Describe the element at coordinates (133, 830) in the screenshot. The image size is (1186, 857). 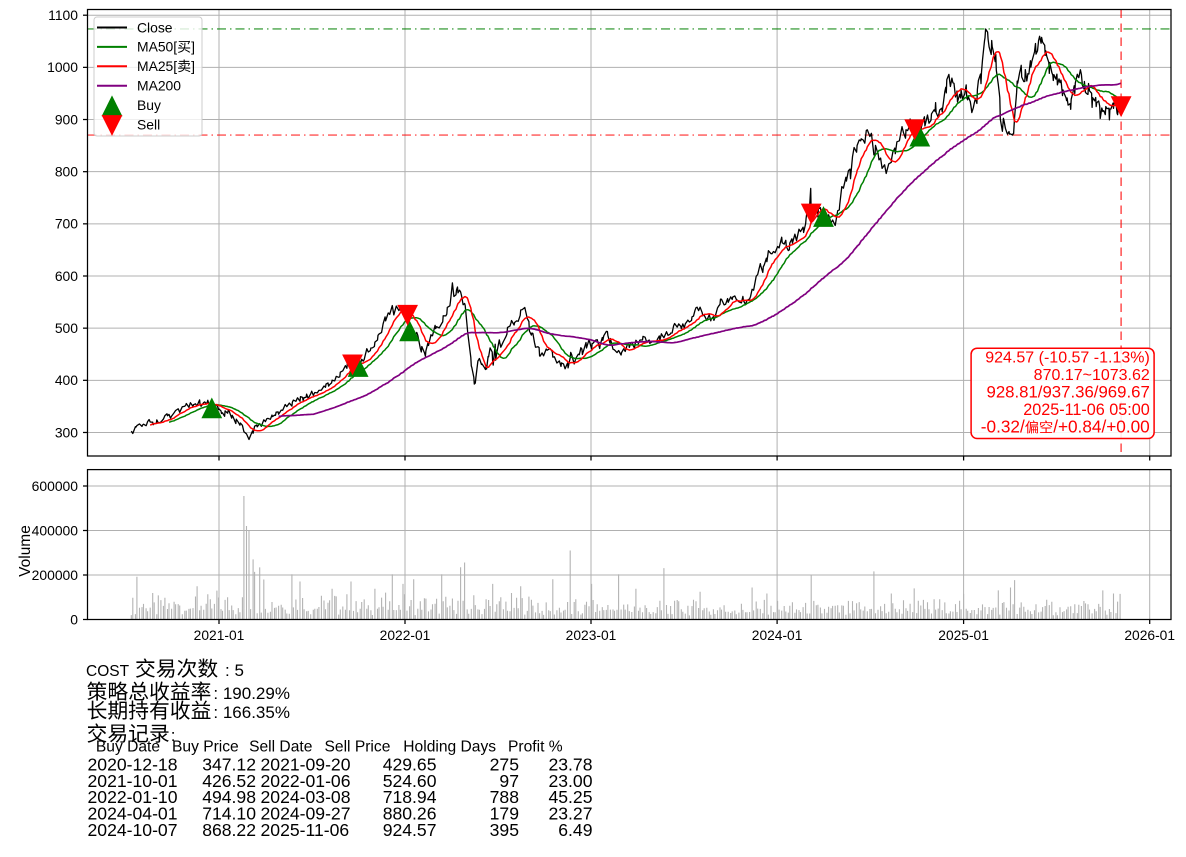
I see `svg-text: 2024-10-07` at that location.